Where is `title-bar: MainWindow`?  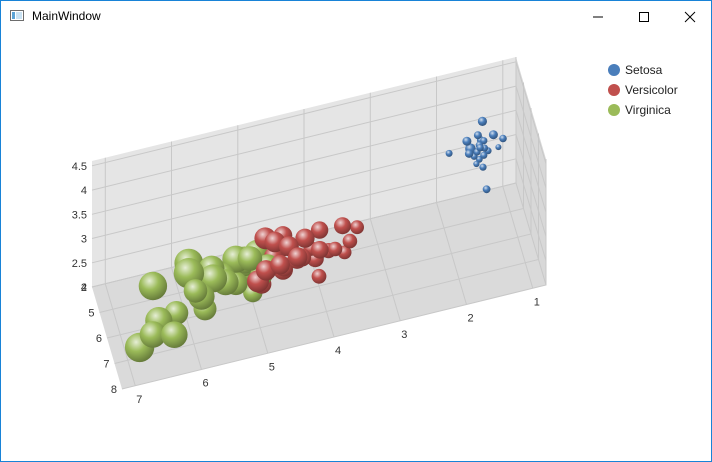
title-bar: MainWindow is located at coordinates (356, 16).